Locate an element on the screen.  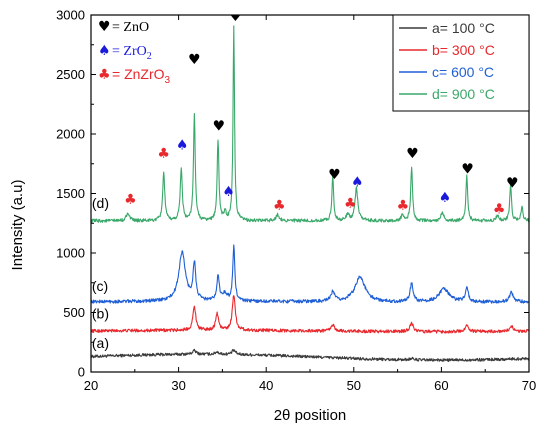
y-tick-label: 1500 is located at coordinates (70, 193).